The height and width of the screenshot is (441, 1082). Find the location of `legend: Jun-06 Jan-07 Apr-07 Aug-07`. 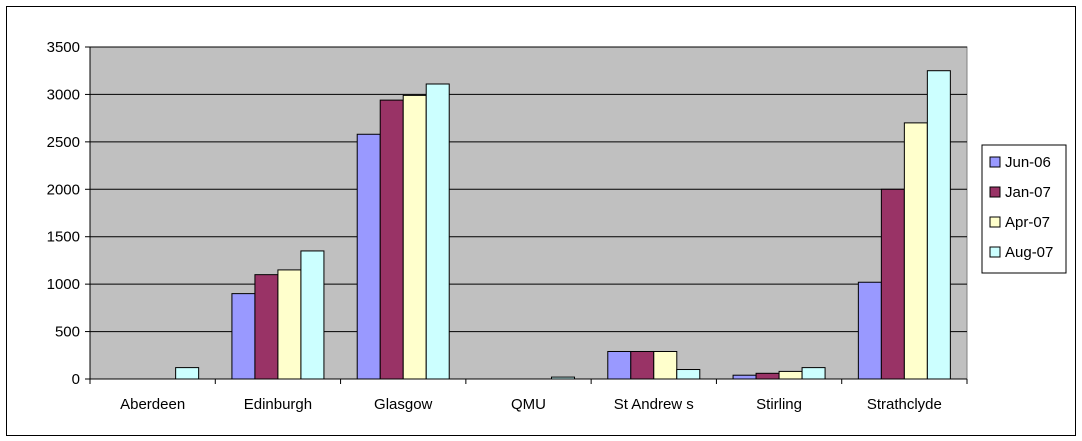

legend: Jun-06 Jan-07 Apr-07 Aug-07 is located at coordinates (1024, 209).